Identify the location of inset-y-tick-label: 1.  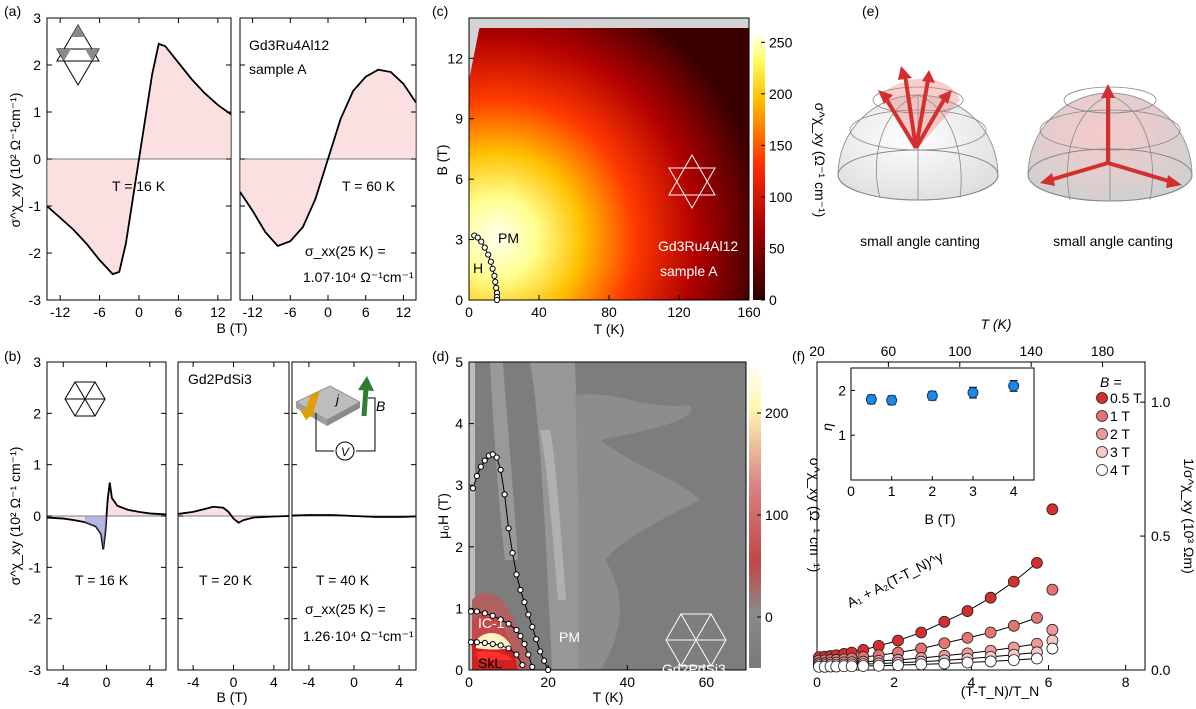
(842, 435).